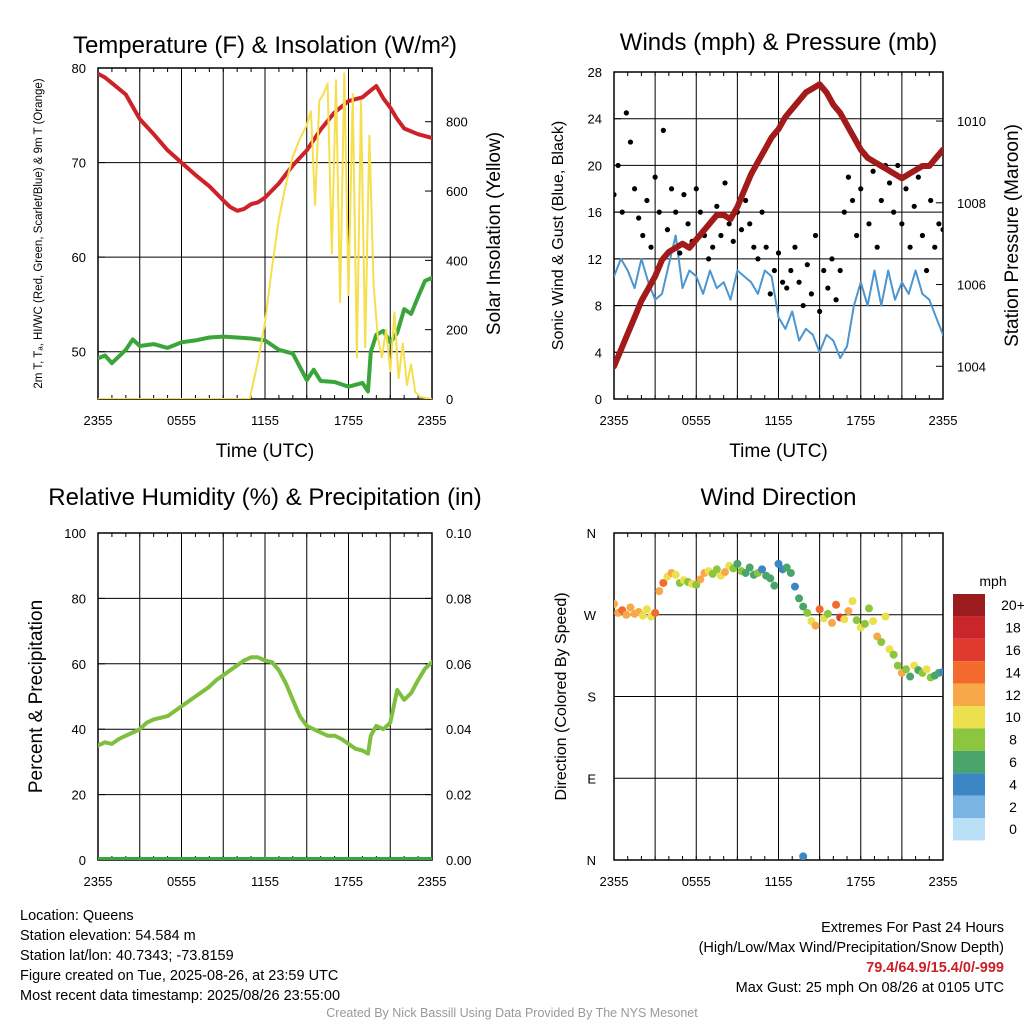 This screenshot has width=1024, height=1024. Describe the element at coordinates (458, 860) in the screenshot. I see `y2-tick-label: 0.00` at that location.